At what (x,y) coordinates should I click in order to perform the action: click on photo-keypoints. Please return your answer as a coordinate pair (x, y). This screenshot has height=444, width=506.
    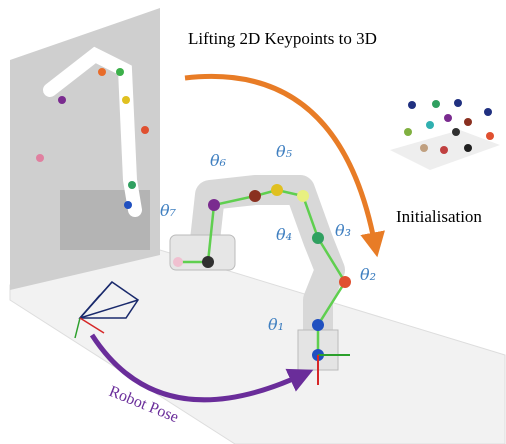
    Looking at the image, I should click on (92, 138).